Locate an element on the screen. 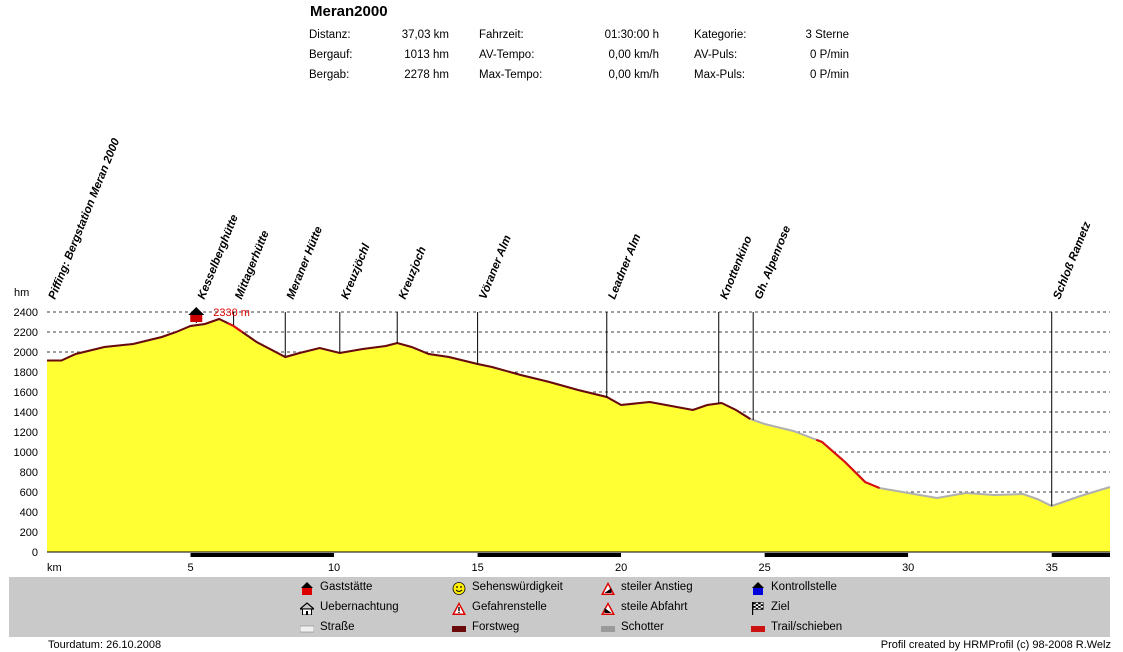  warning-descent-icon is located at coordinates (608, 608).